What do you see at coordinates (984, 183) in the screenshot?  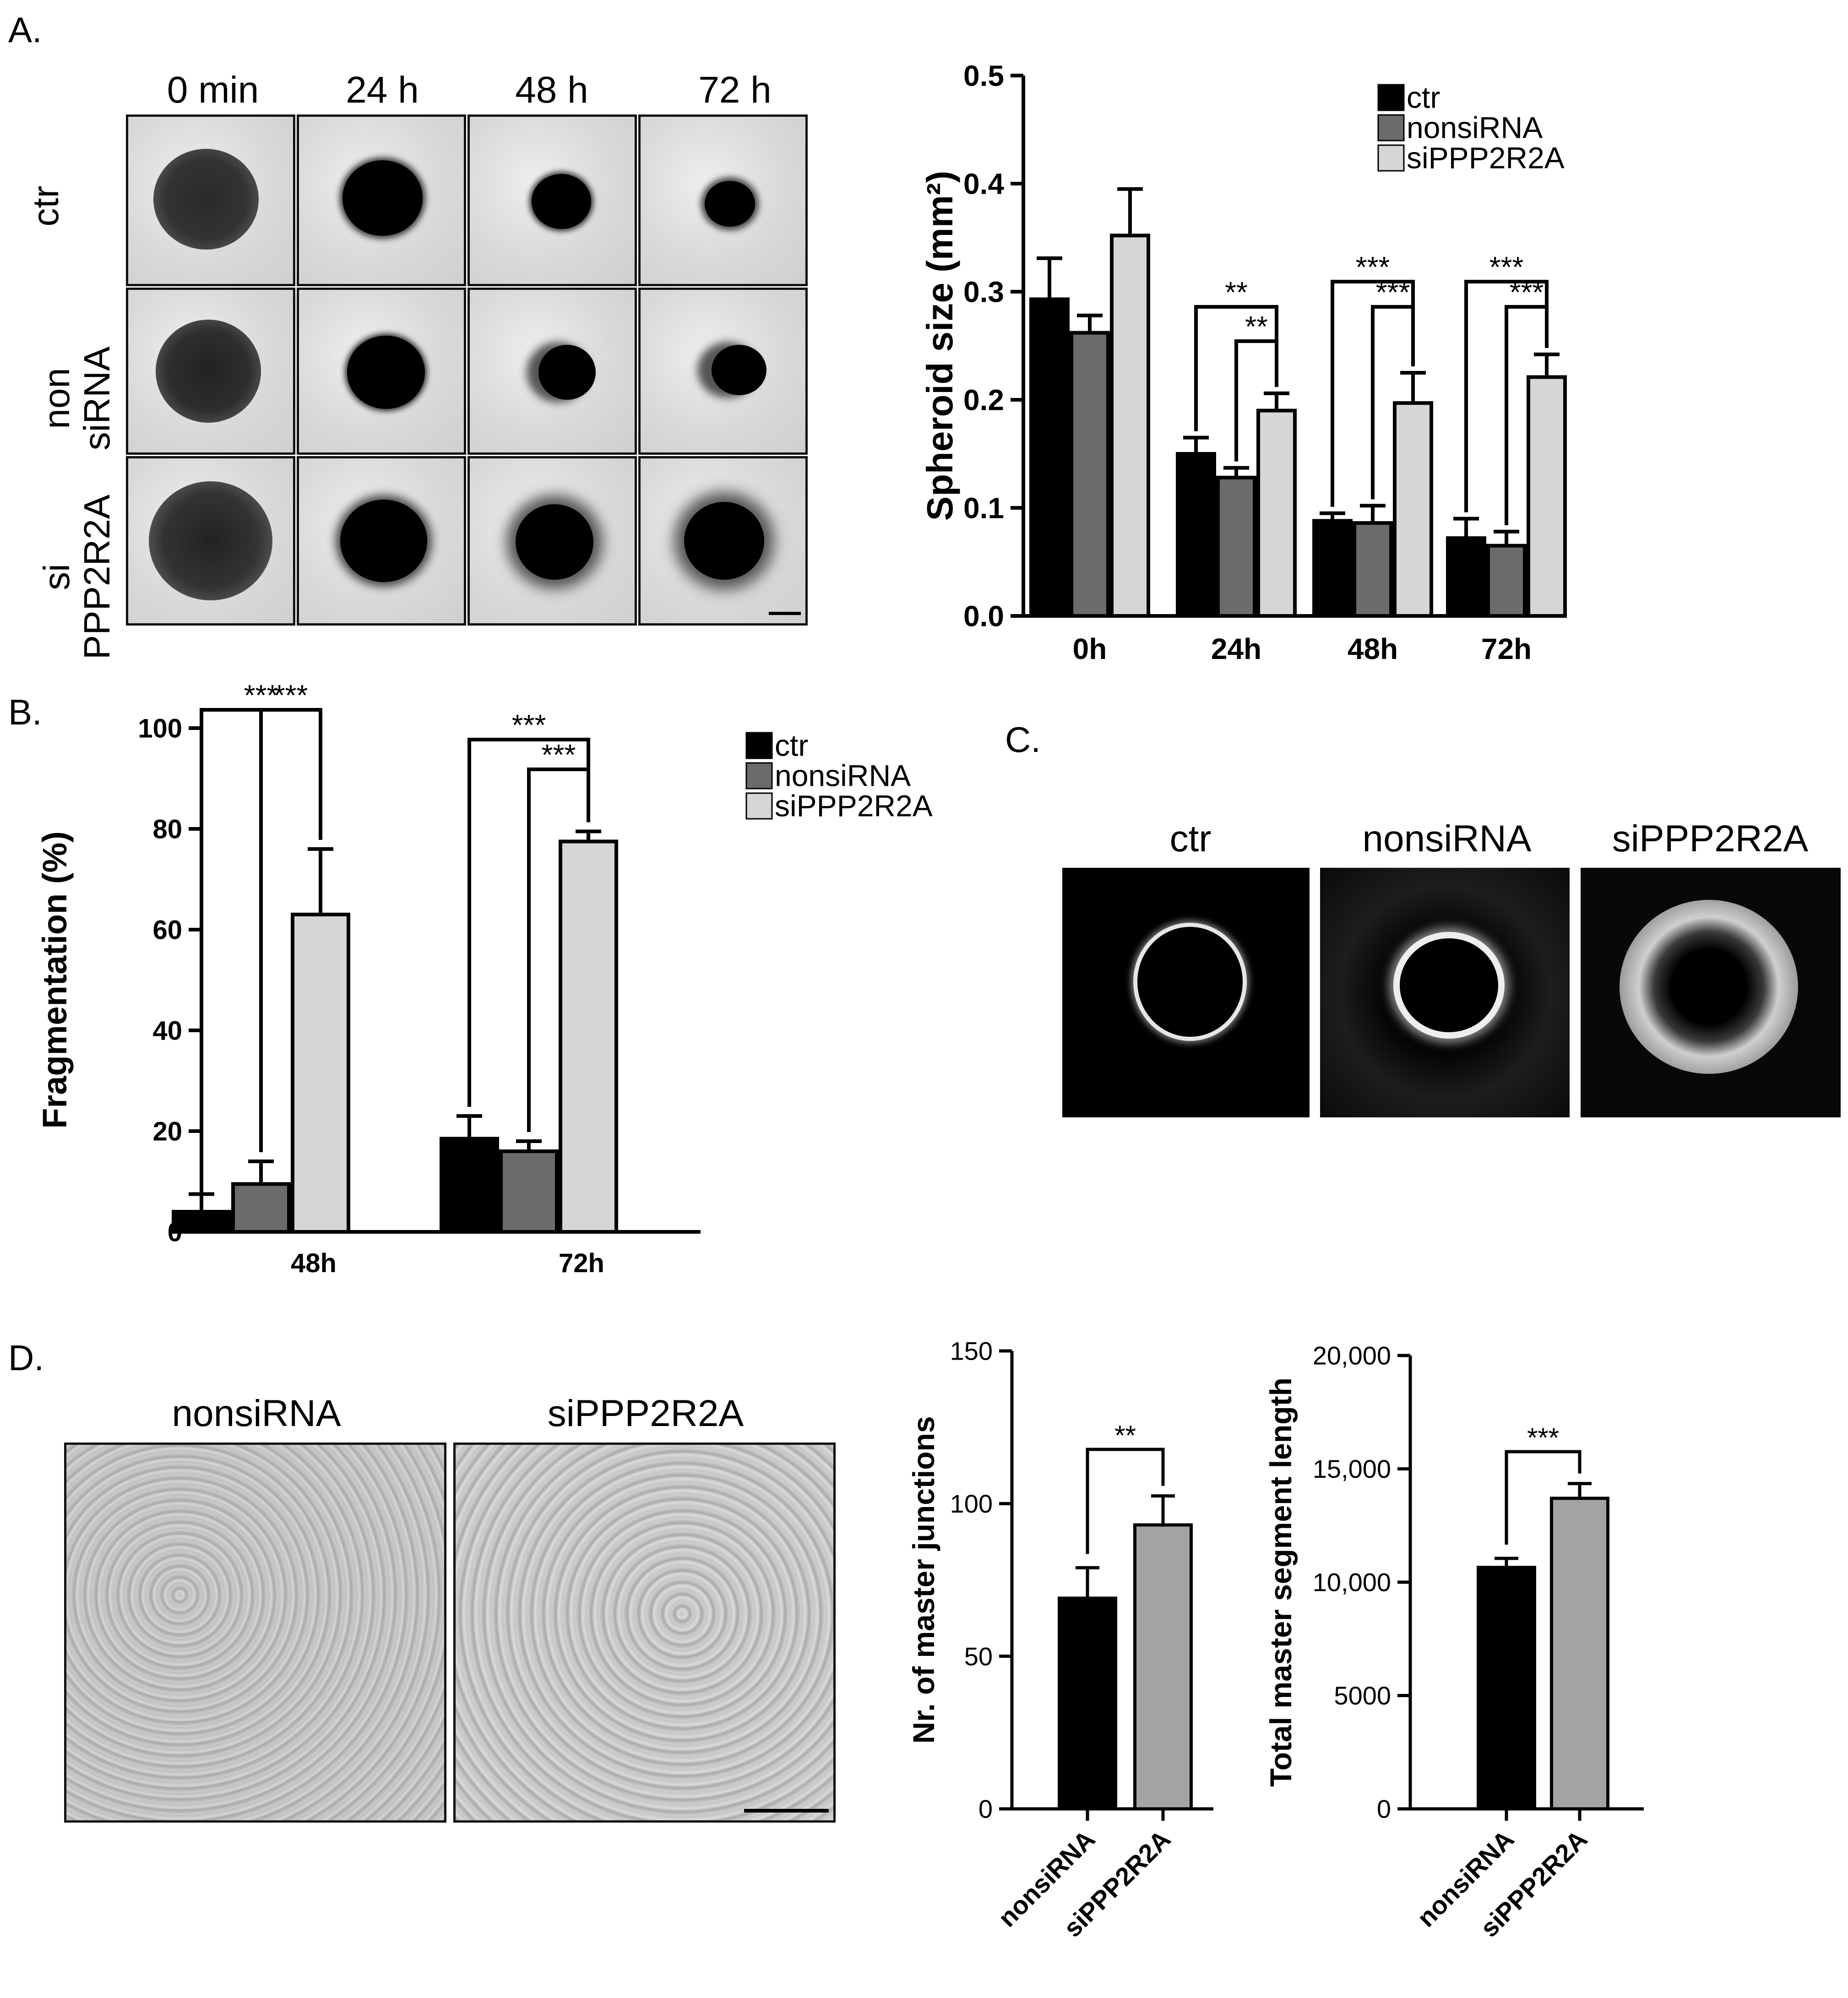 I see `y-tick-label: 0.4` at bounding box center [984, 183].